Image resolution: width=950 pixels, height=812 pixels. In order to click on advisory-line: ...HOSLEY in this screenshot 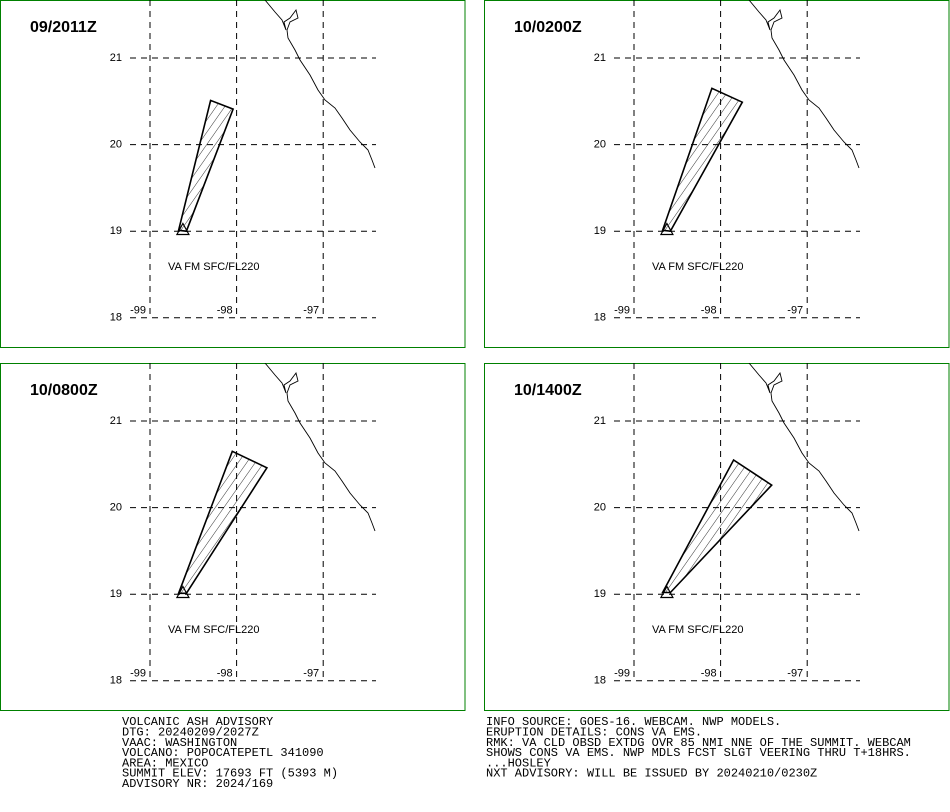, I will do `click(518, 763)`.